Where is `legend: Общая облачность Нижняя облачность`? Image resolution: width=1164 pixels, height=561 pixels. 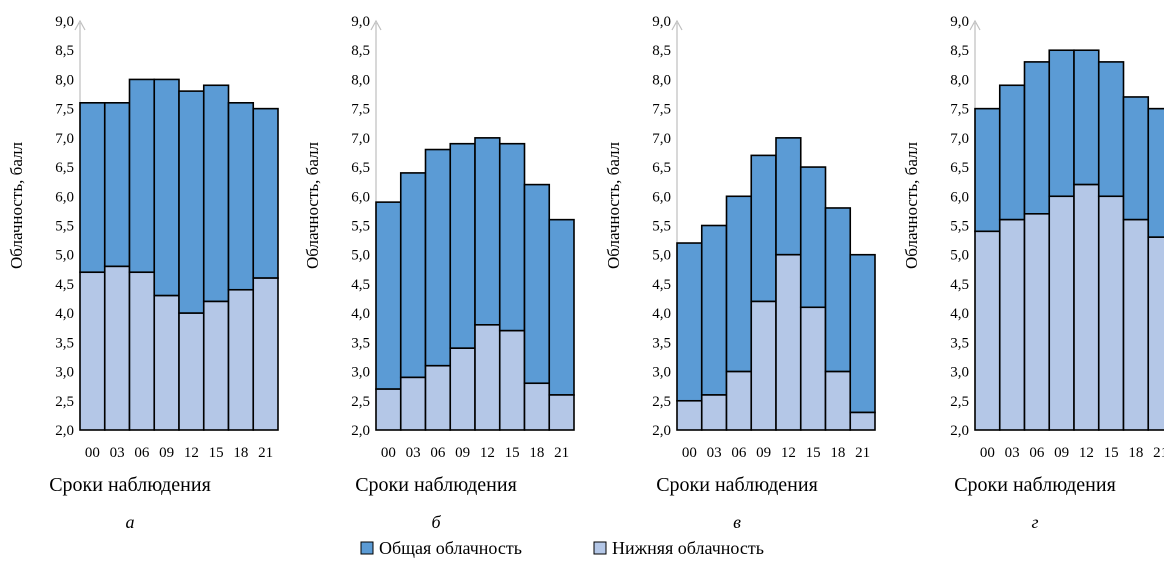
legend: Общая облачность Нижняя облачность is located at coordinates (562, 548).